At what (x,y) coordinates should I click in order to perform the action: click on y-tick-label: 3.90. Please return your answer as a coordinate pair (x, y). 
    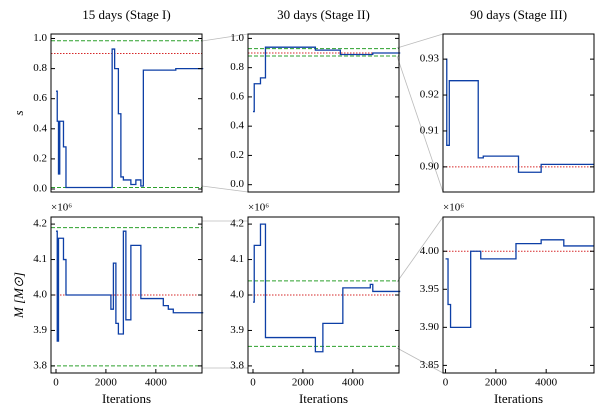
    Looking at the image, I should click on (430, 327).